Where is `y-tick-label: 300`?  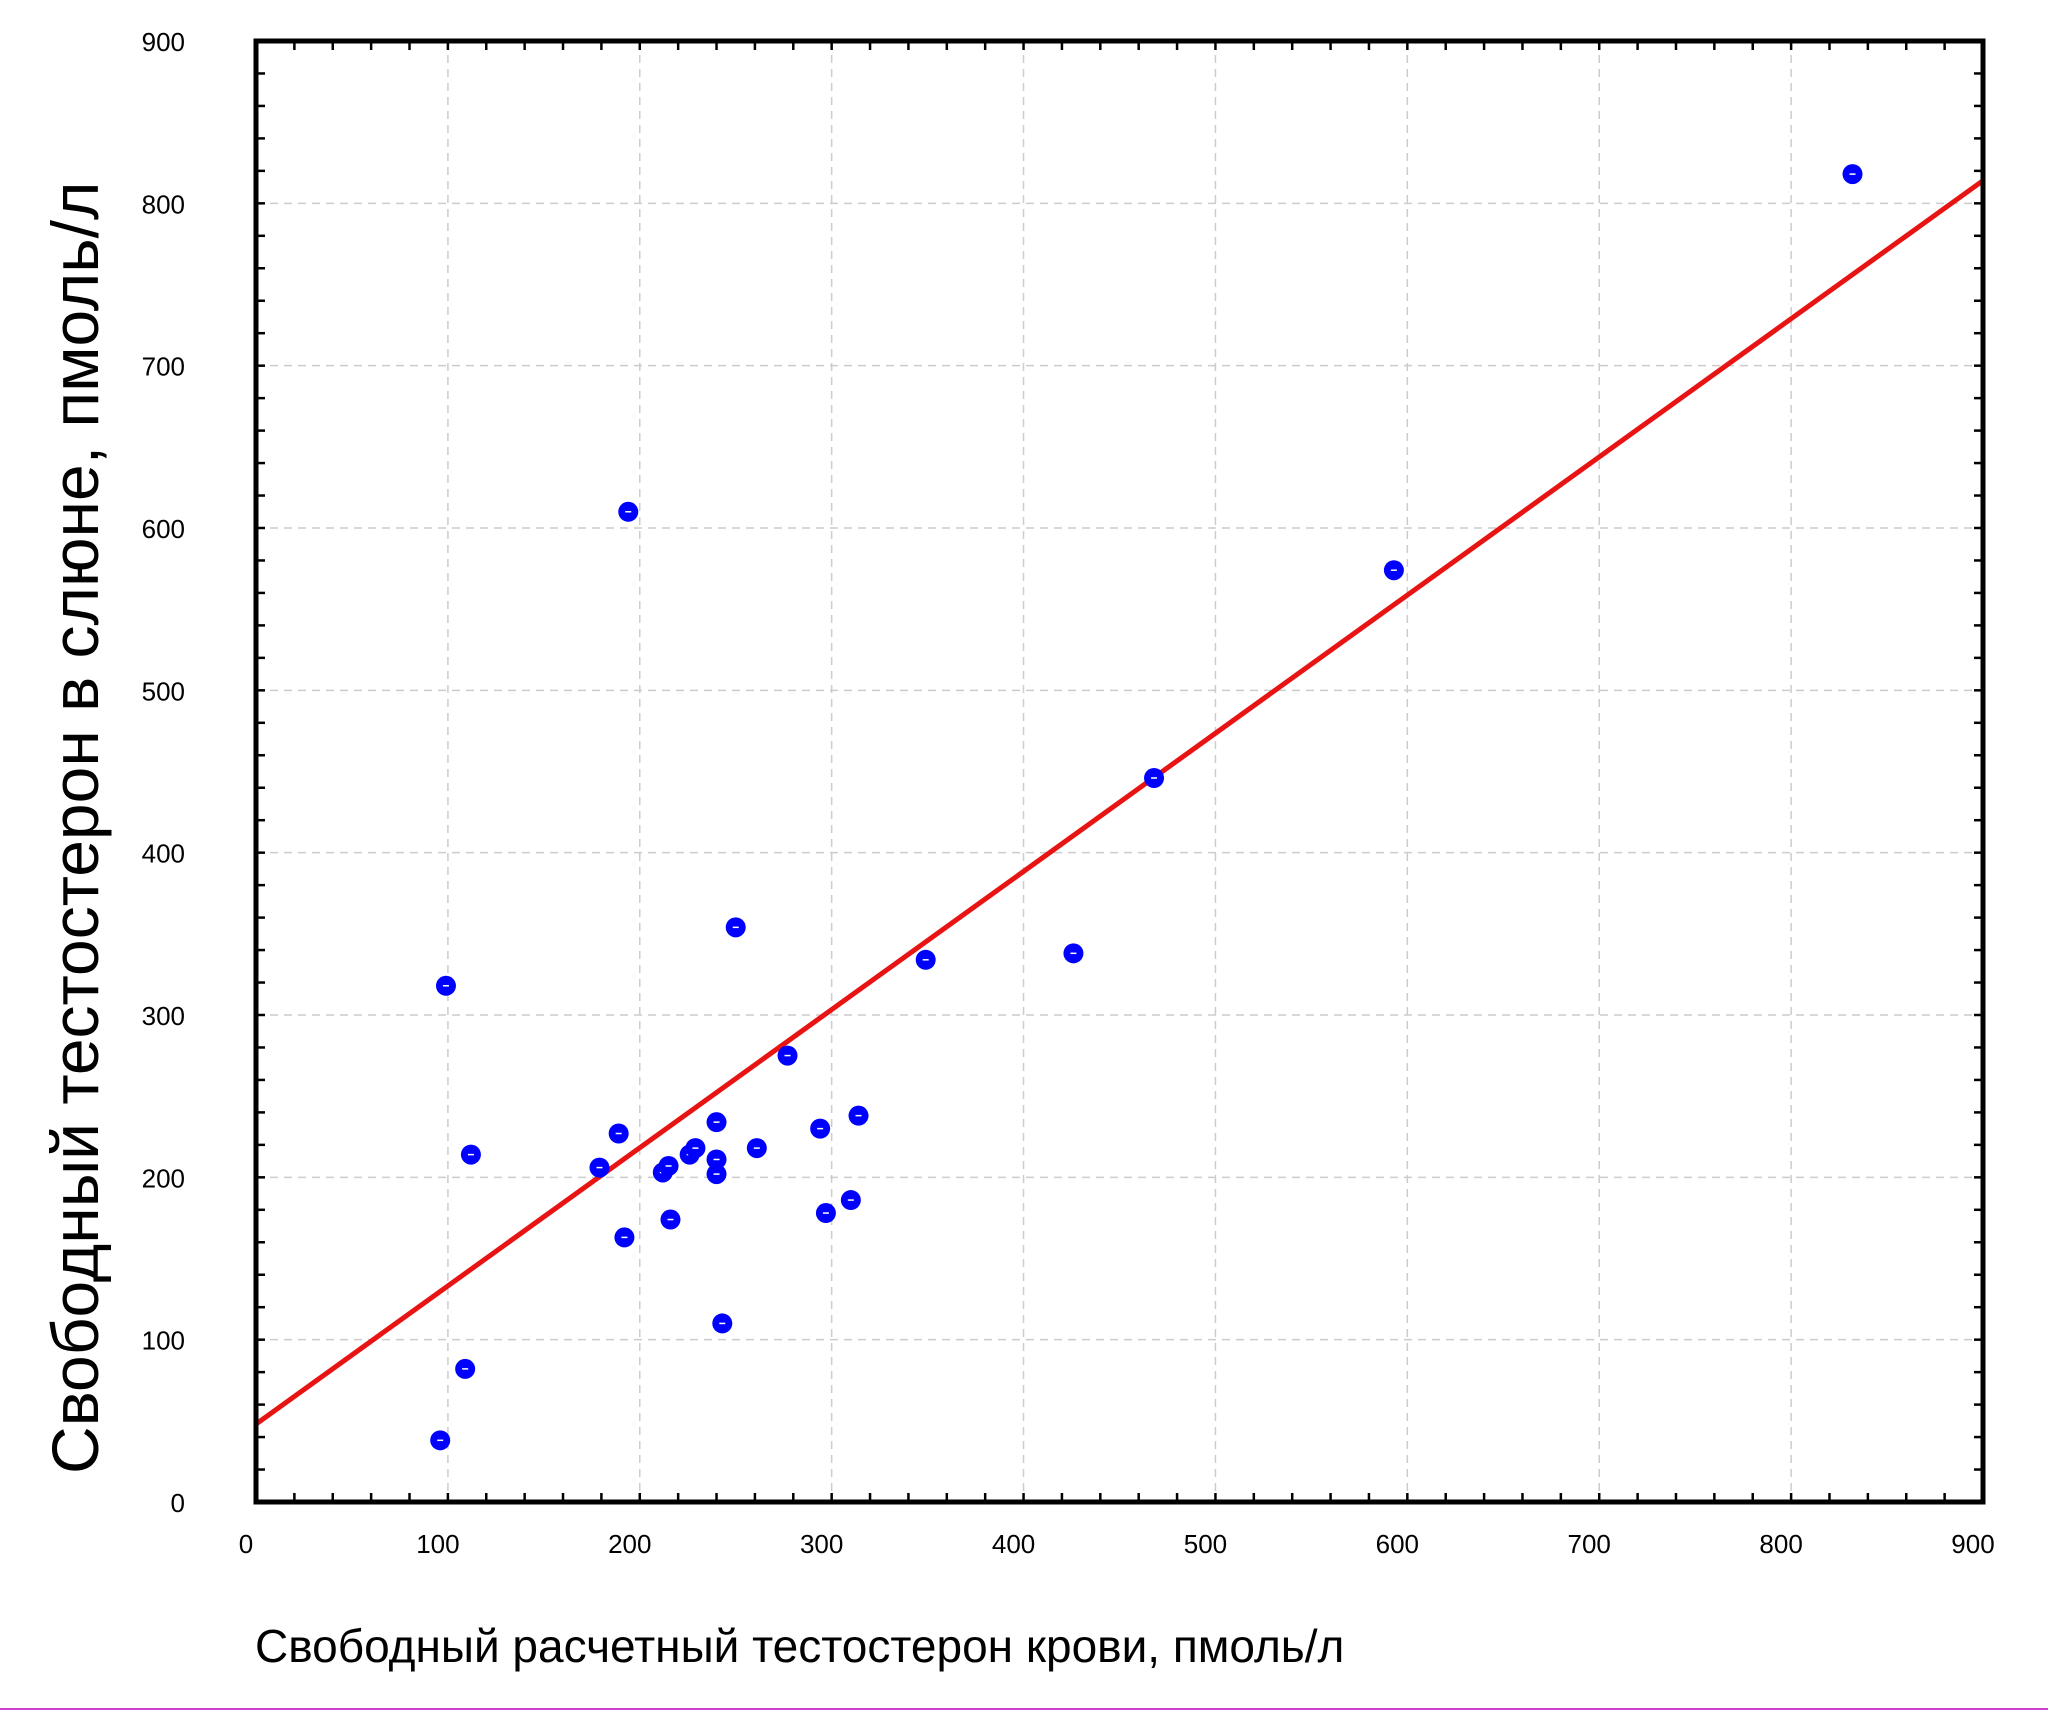
y-tick-label: 300 is located at coordinates (163, 1016).